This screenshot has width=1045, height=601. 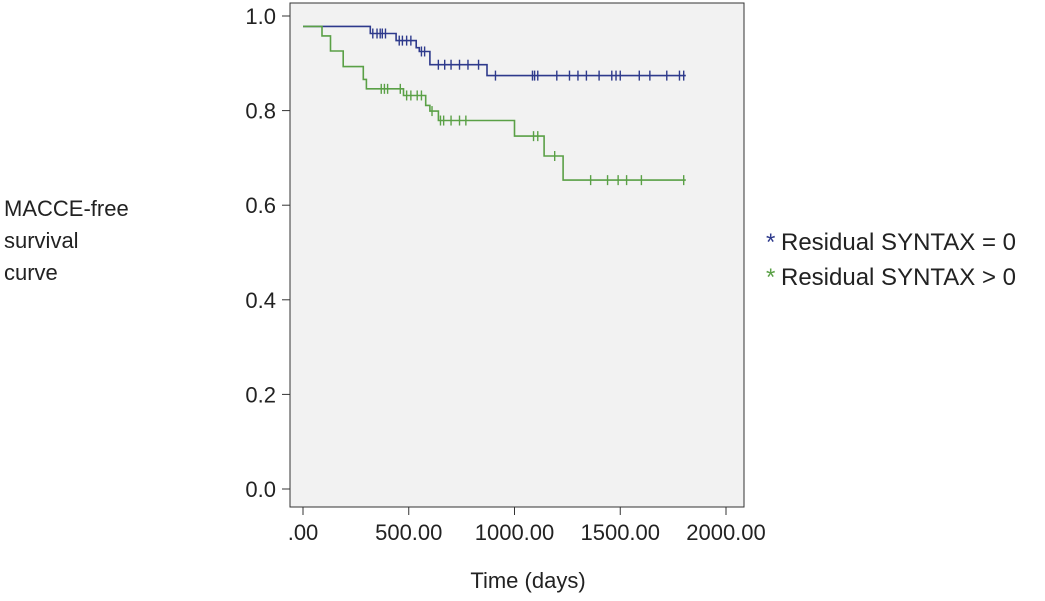 What do you see at coordinates (770, 277) in the screenshot?
I see `legend-marker-residual-syntax-gt-0: *` at bounding box center [770, 277].